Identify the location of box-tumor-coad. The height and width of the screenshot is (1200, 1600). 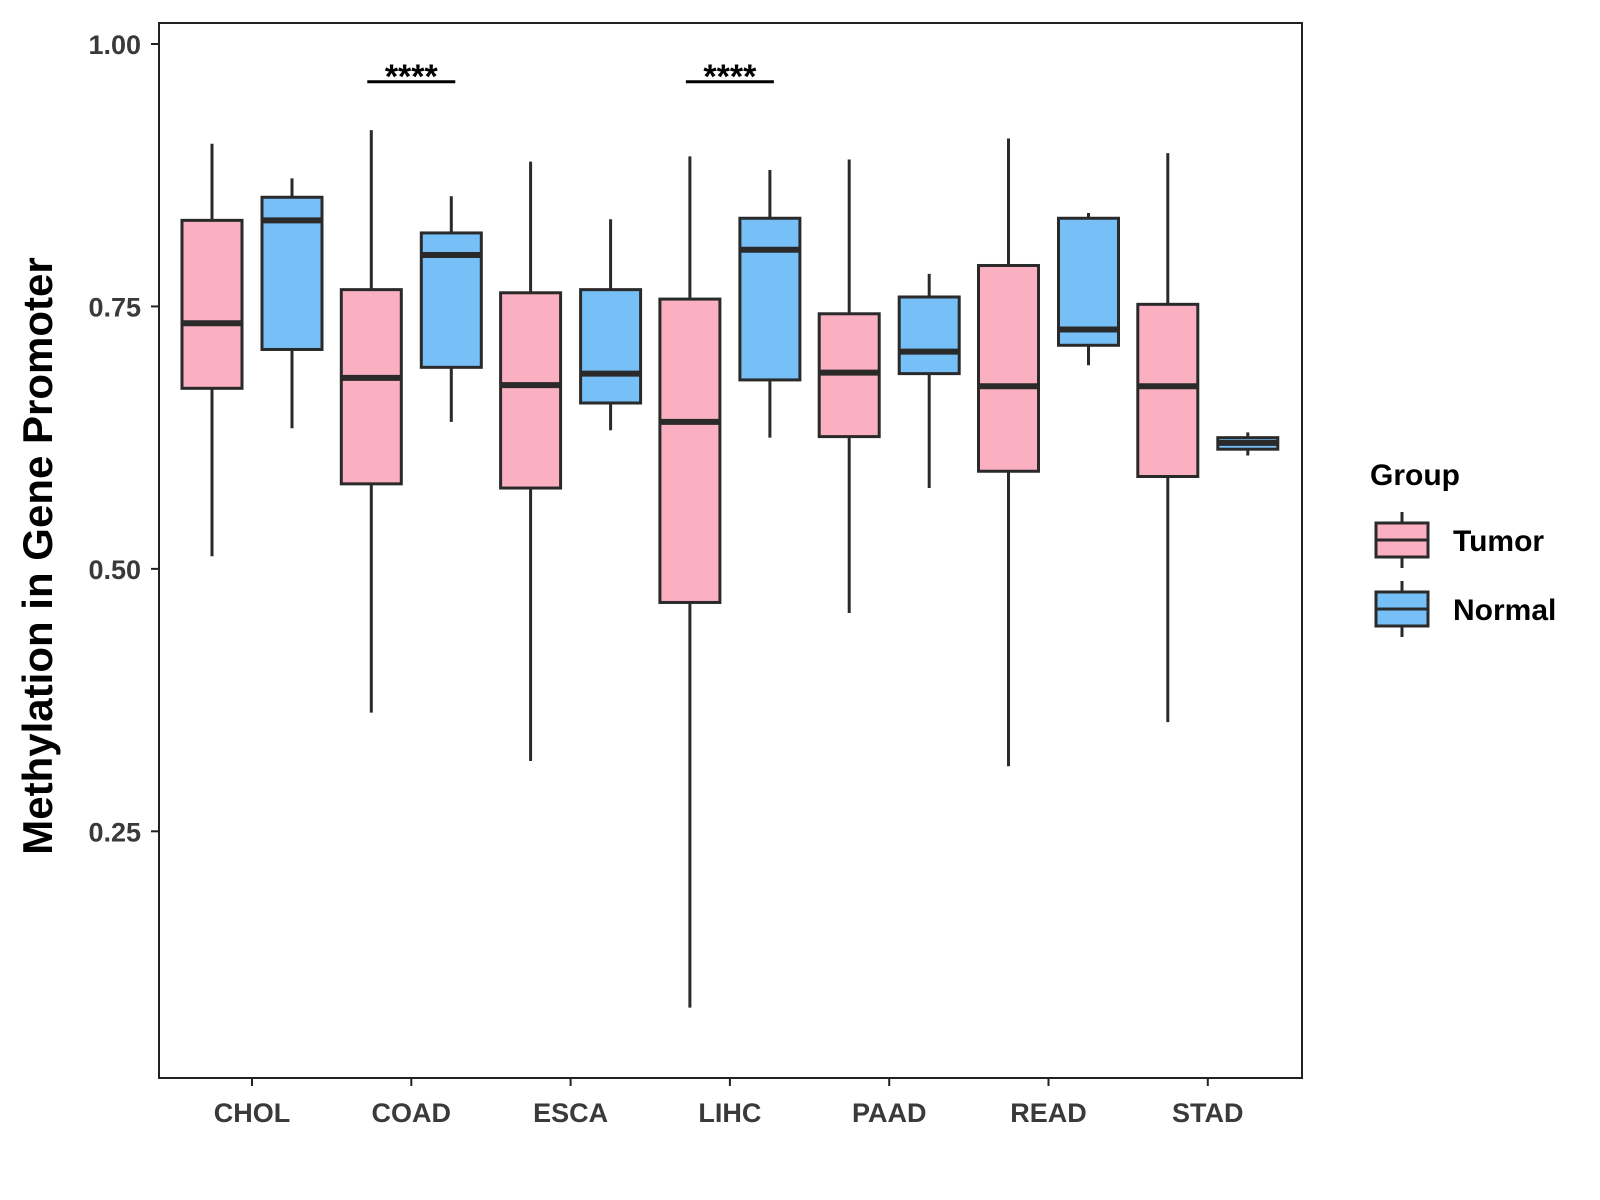
(371, 421).